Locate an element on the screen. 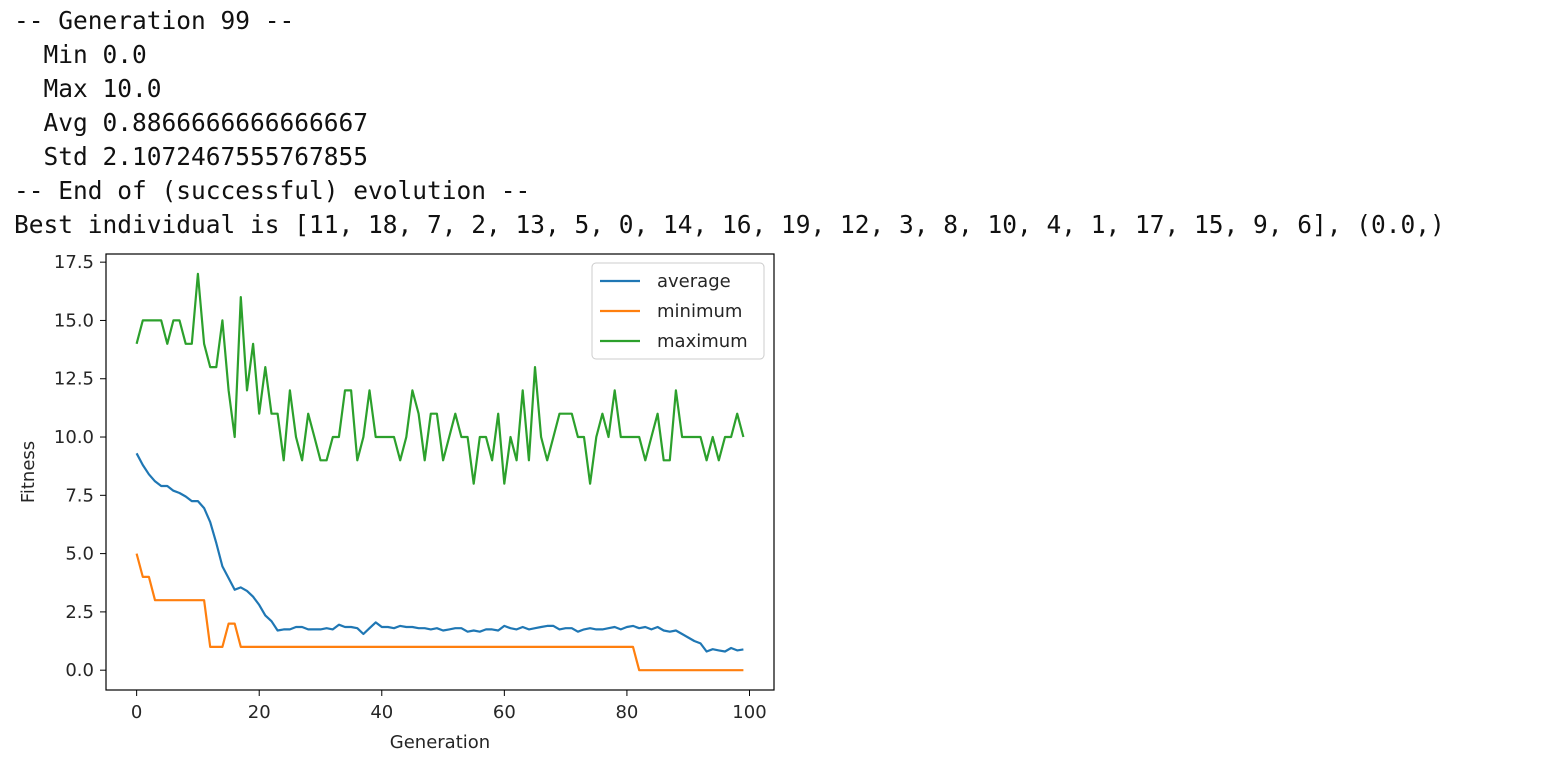 Image resolution: width=1546 pixels, height=760 pixels. evolution-end-line: -- End of (successful) evolution -- is located at coordinates (272, 190).